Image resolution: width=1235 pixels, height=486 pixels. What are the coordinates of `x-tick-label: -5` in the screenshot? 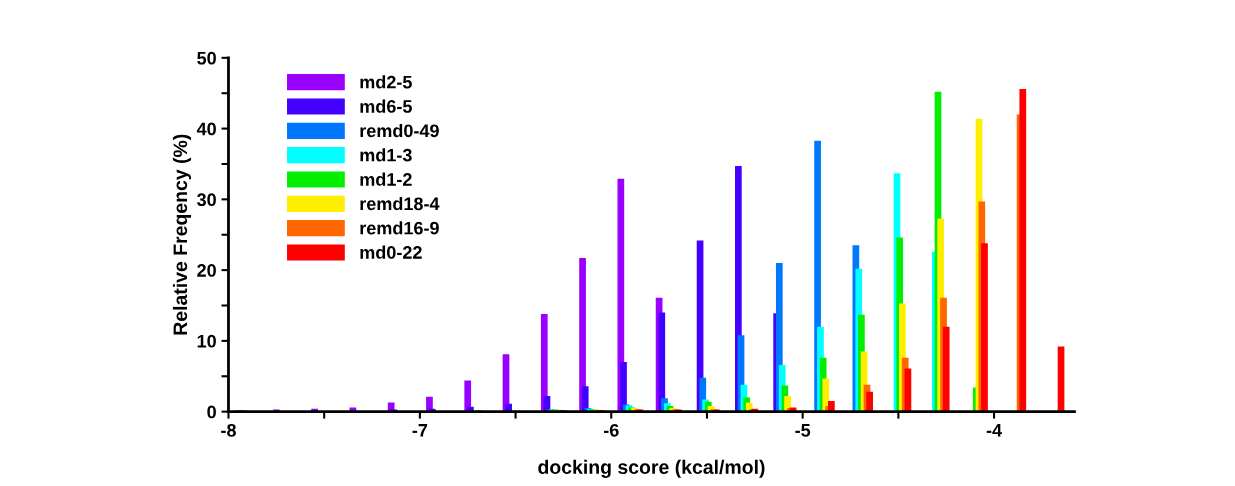 It's located at (803, 430).